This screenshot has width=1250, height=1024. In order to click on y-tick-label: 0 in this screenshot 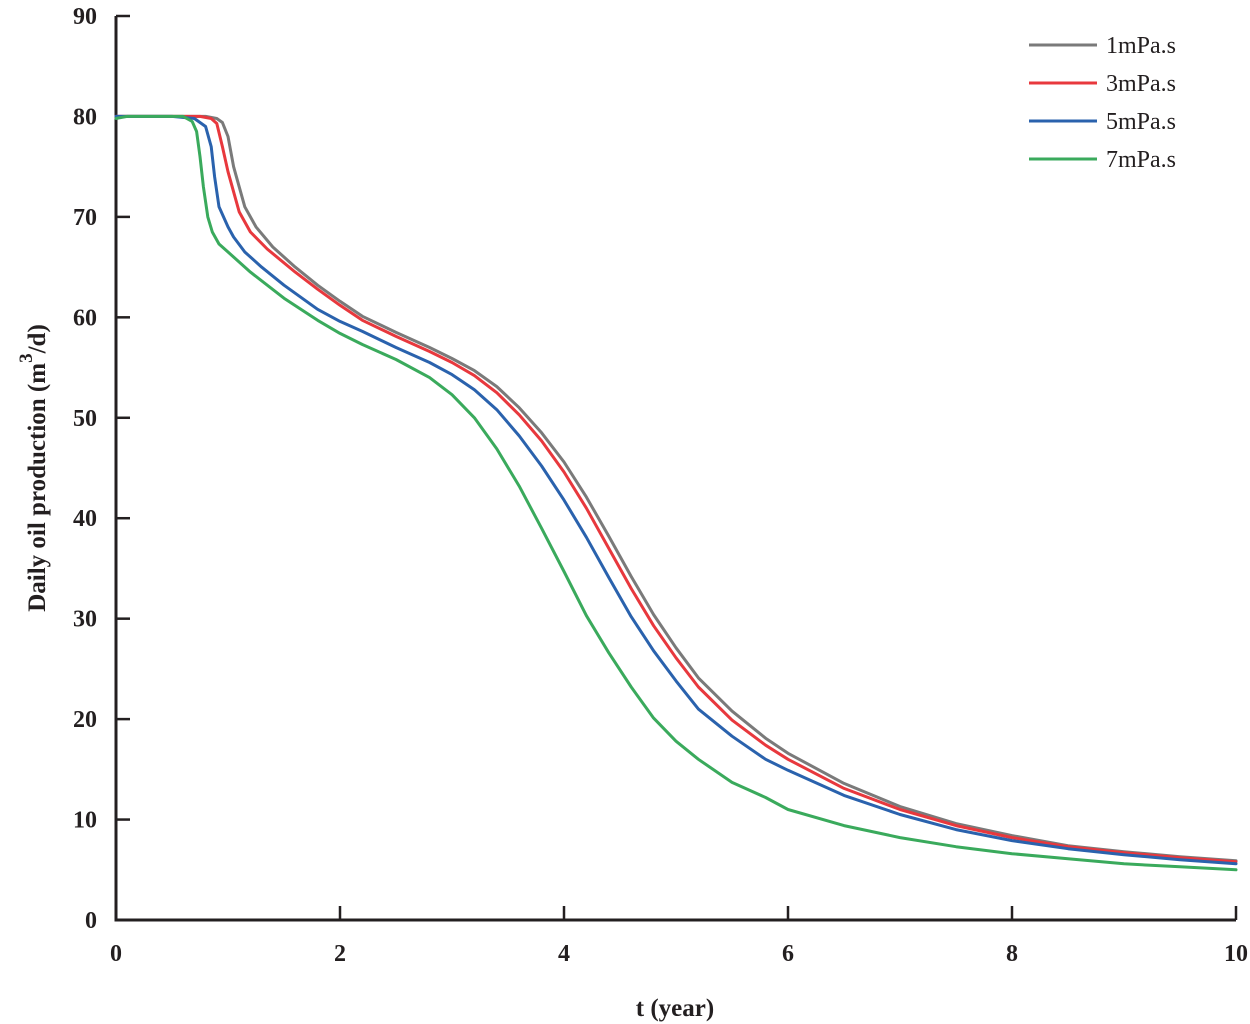, I will do `click(91, 921)`.